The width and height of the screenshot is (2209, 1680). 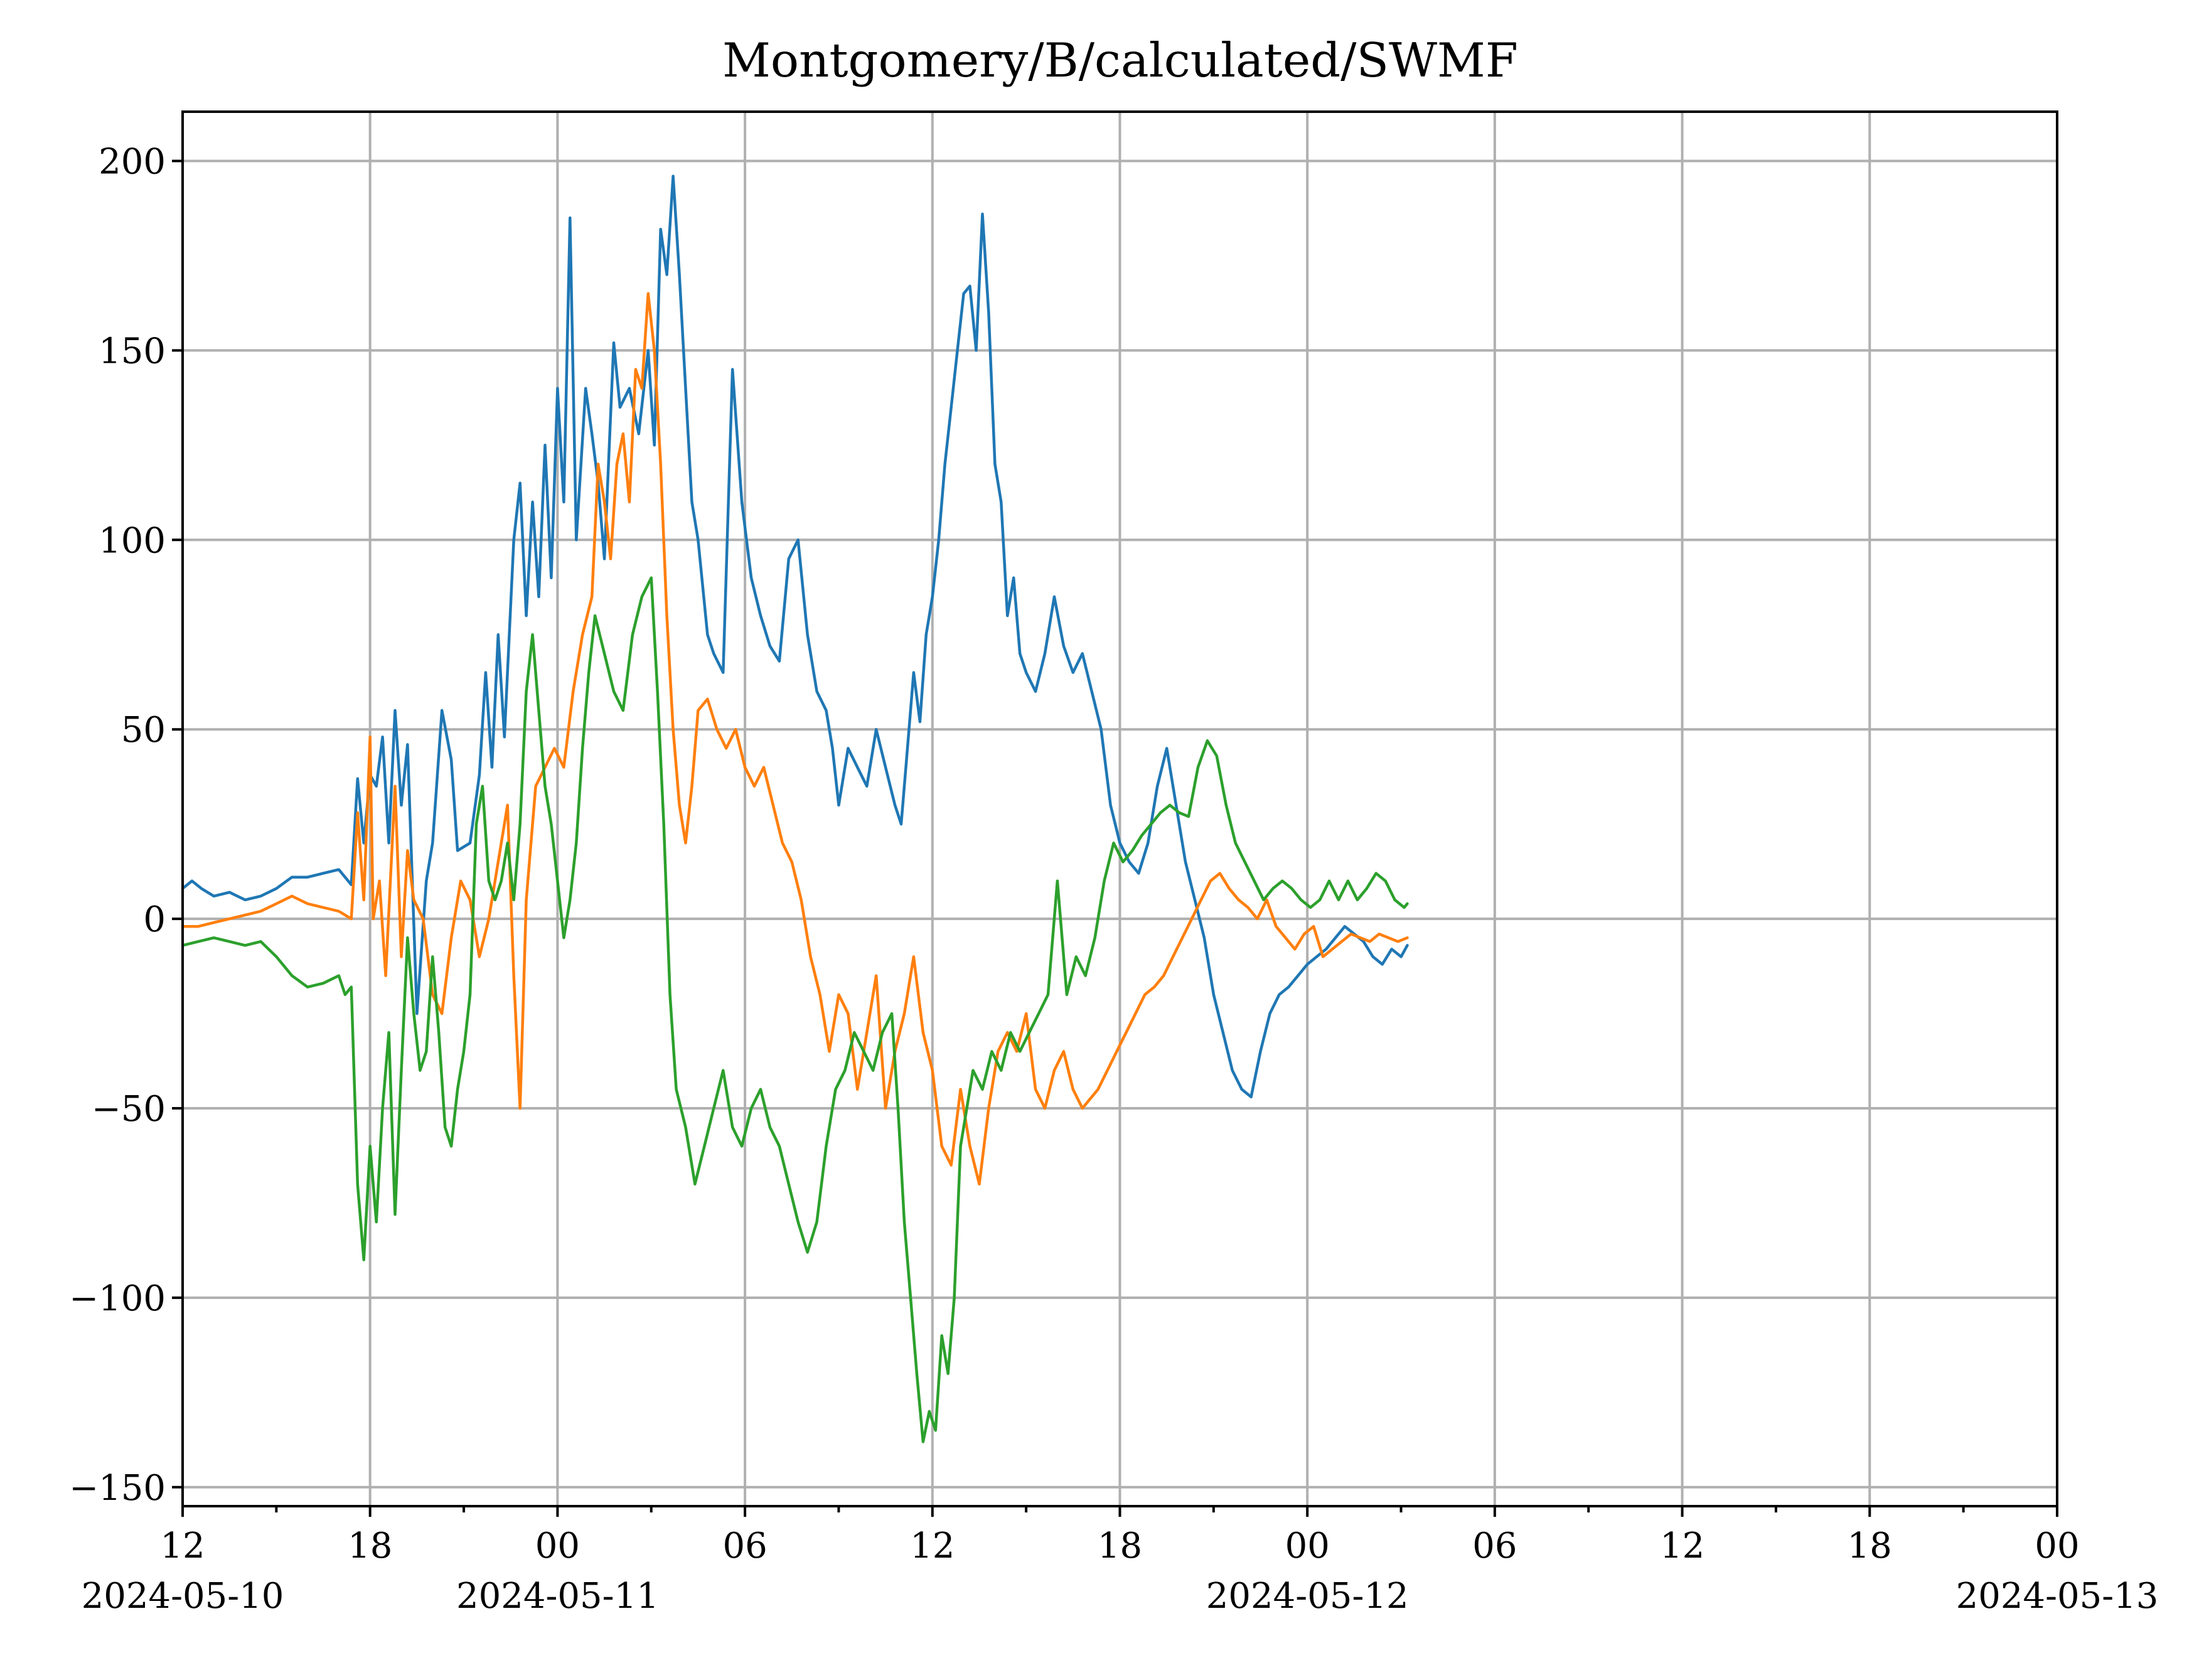 I want to click on y-tick-label: −100, so click(x=117, y=1298).